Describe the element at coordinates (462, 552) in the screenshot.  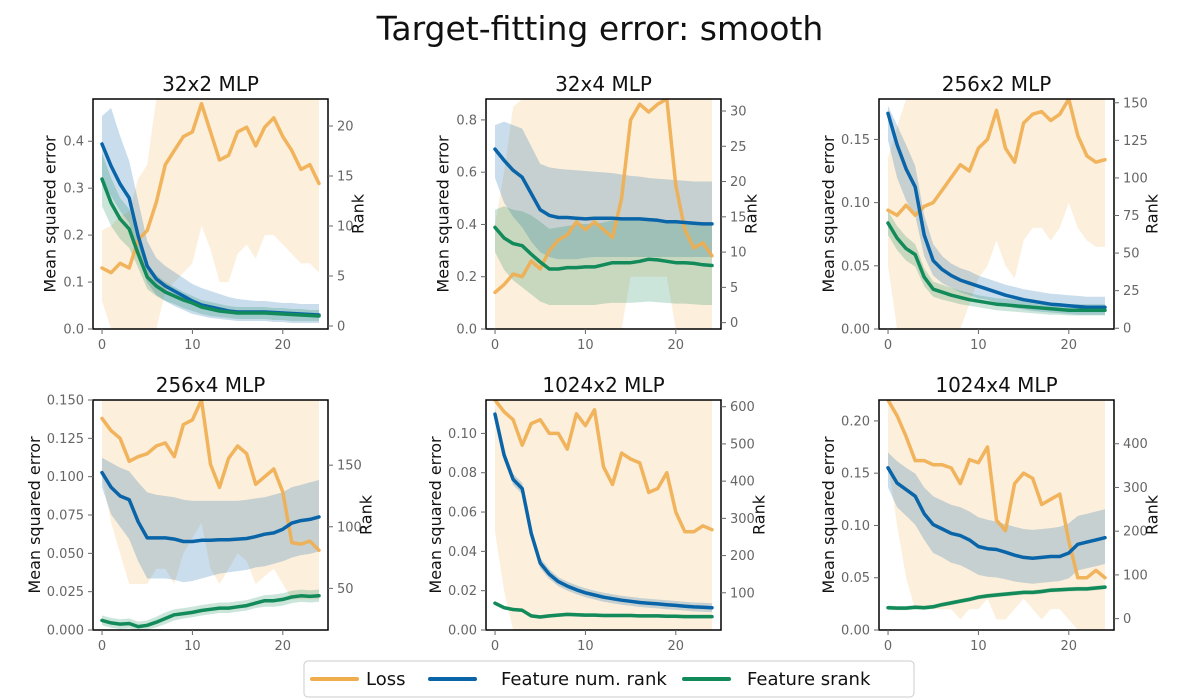
I see `y-left-tick-label: 0.04` at that location.